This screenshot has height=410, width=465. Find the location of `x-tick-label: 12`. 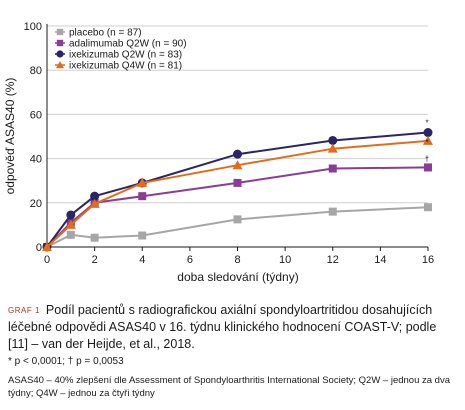

x-tick-label: 12 is located at coordinates (333, 260).